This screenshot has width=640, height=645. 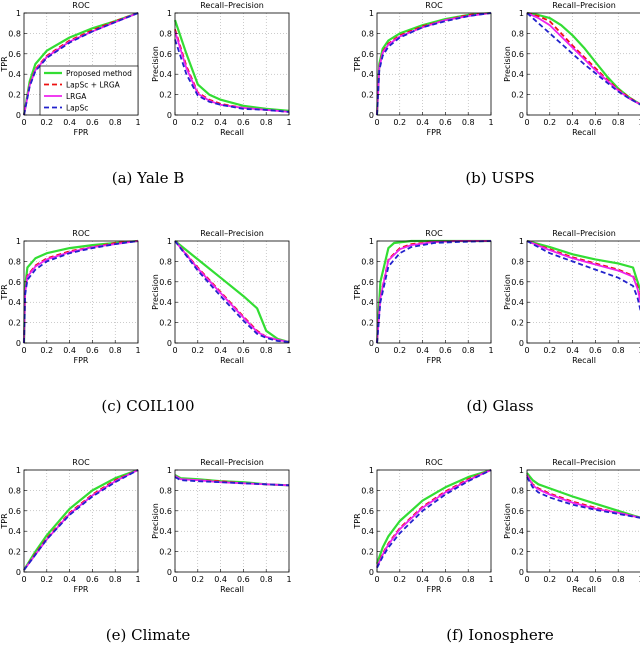 I want to click on fig-b-roc-xtick-label: 0, so click(x=376, y=122).